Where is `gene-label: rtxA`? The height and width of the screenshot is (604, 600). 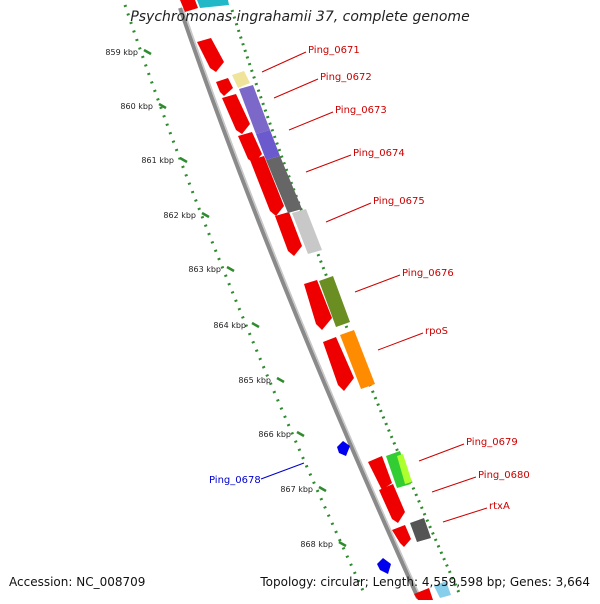 gene-label: rtxA is located at coordinates (499, 506).